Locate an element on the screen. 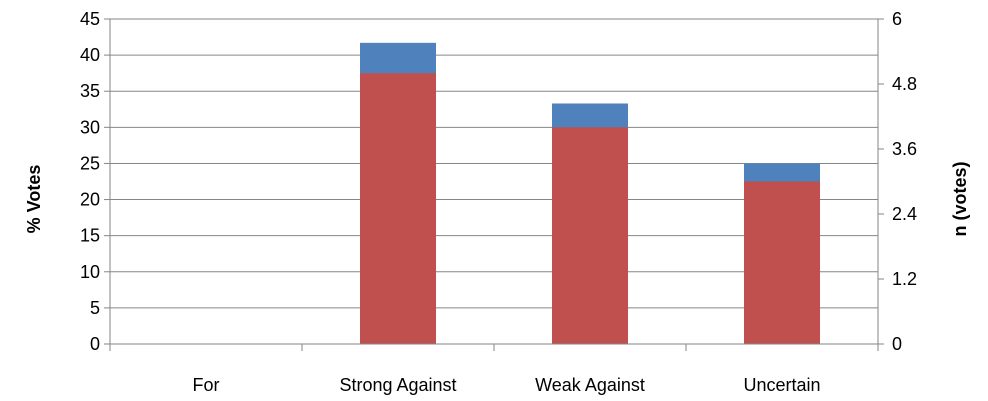  right-tick-label: 2.4 is located at coordinates (904, 214).